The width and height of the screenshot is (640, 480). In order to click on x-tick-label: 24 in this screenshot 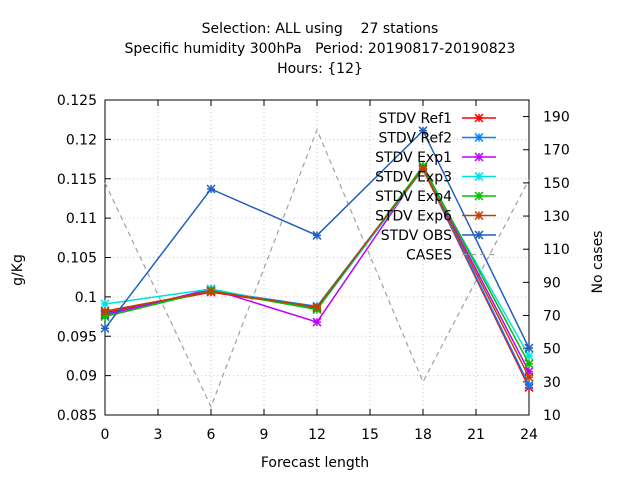, I will do `click(529, 435)`.